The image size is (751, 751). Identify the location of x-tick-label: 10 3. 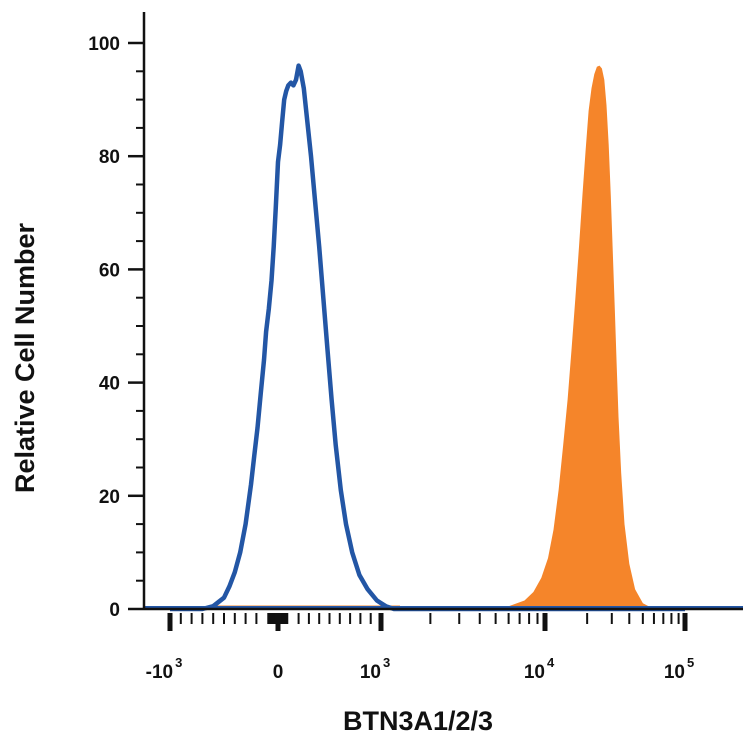
(375, 669).